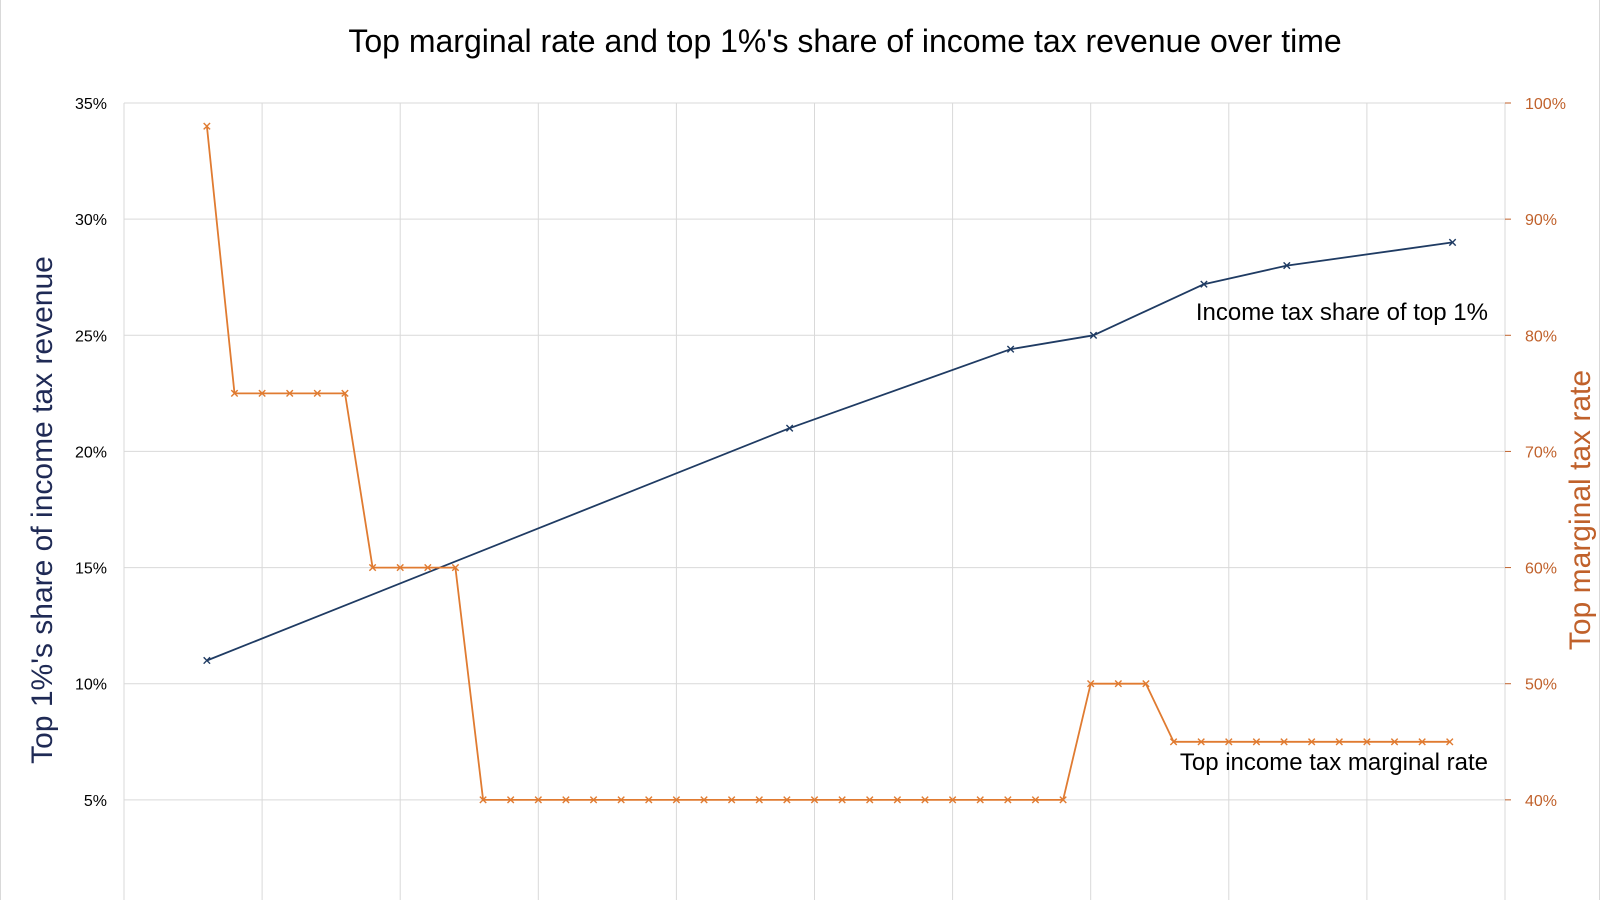 The width and height of the screenshot is (1600, 900). Describe the element at coordinates (1541, 336) in the screenshot. I see `right-tick-label: 80%` at that location.